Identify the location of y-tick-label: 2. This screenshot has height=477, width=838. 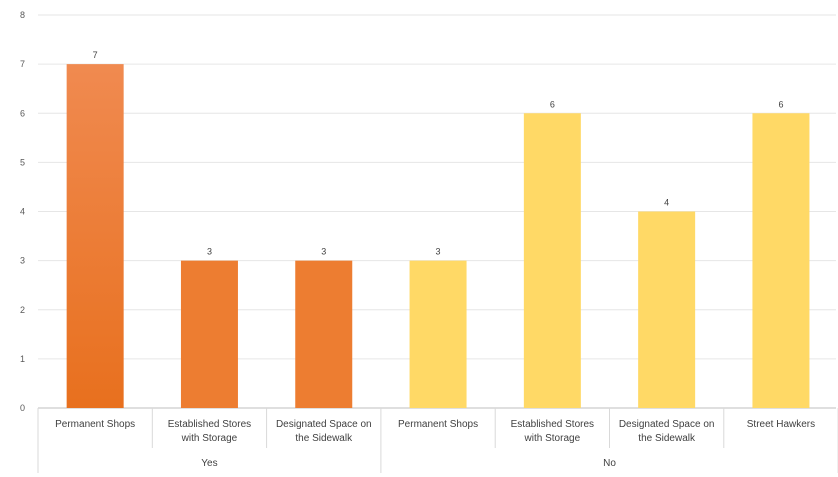
(22, 310).